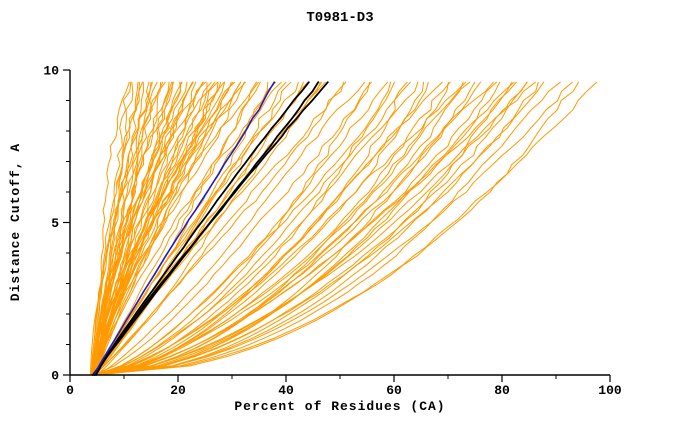 This screenshot has width=680, height=440. Describe the element at coordinates (340, 406) in the screenshot. I see `x-axis-label: Percent of Residues (CA)` at that location.